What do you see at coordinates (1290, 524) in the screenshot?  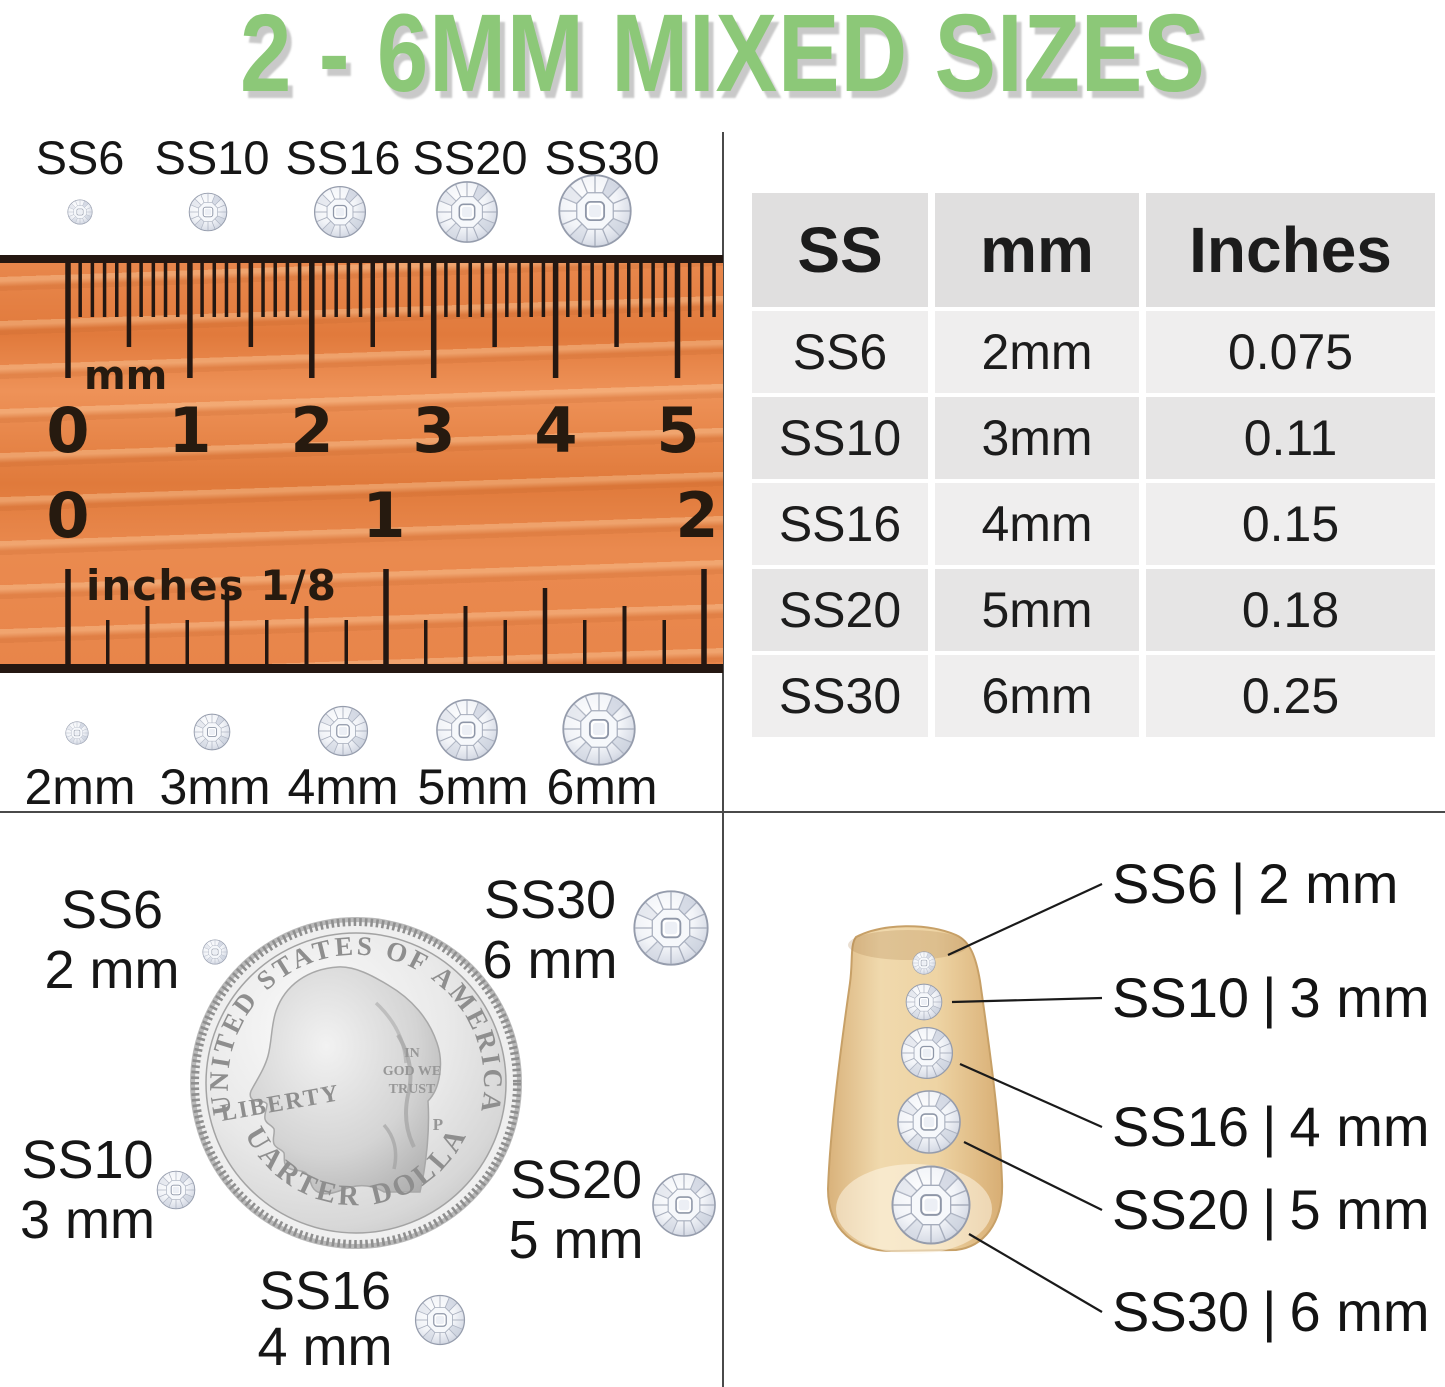 I see `table-cell: 0.15` at bounding box center [1290, 524].